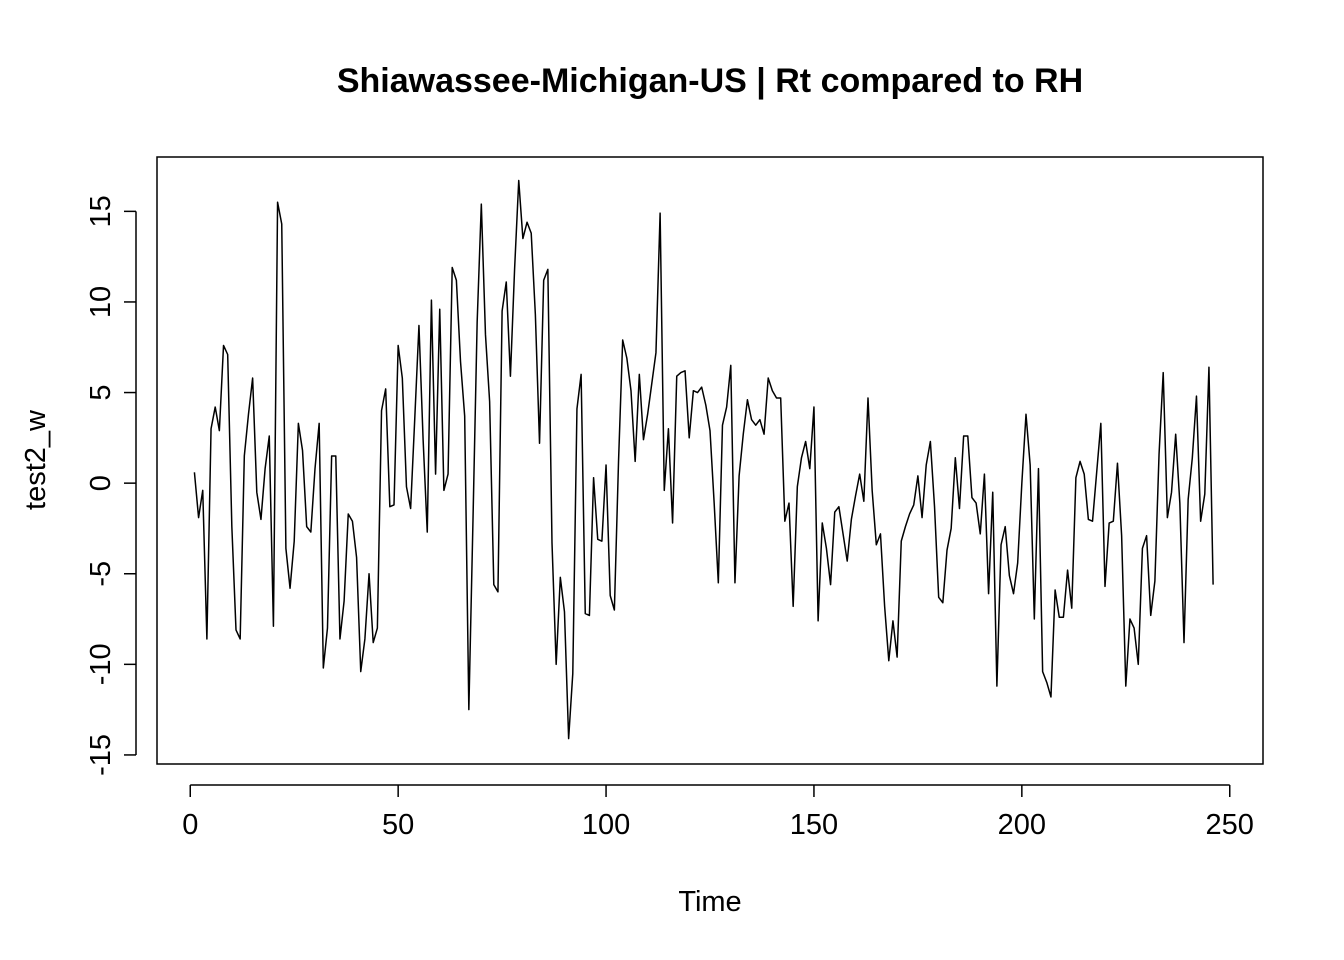  I want to click on y-tick-label: -15, so click(101, 755).